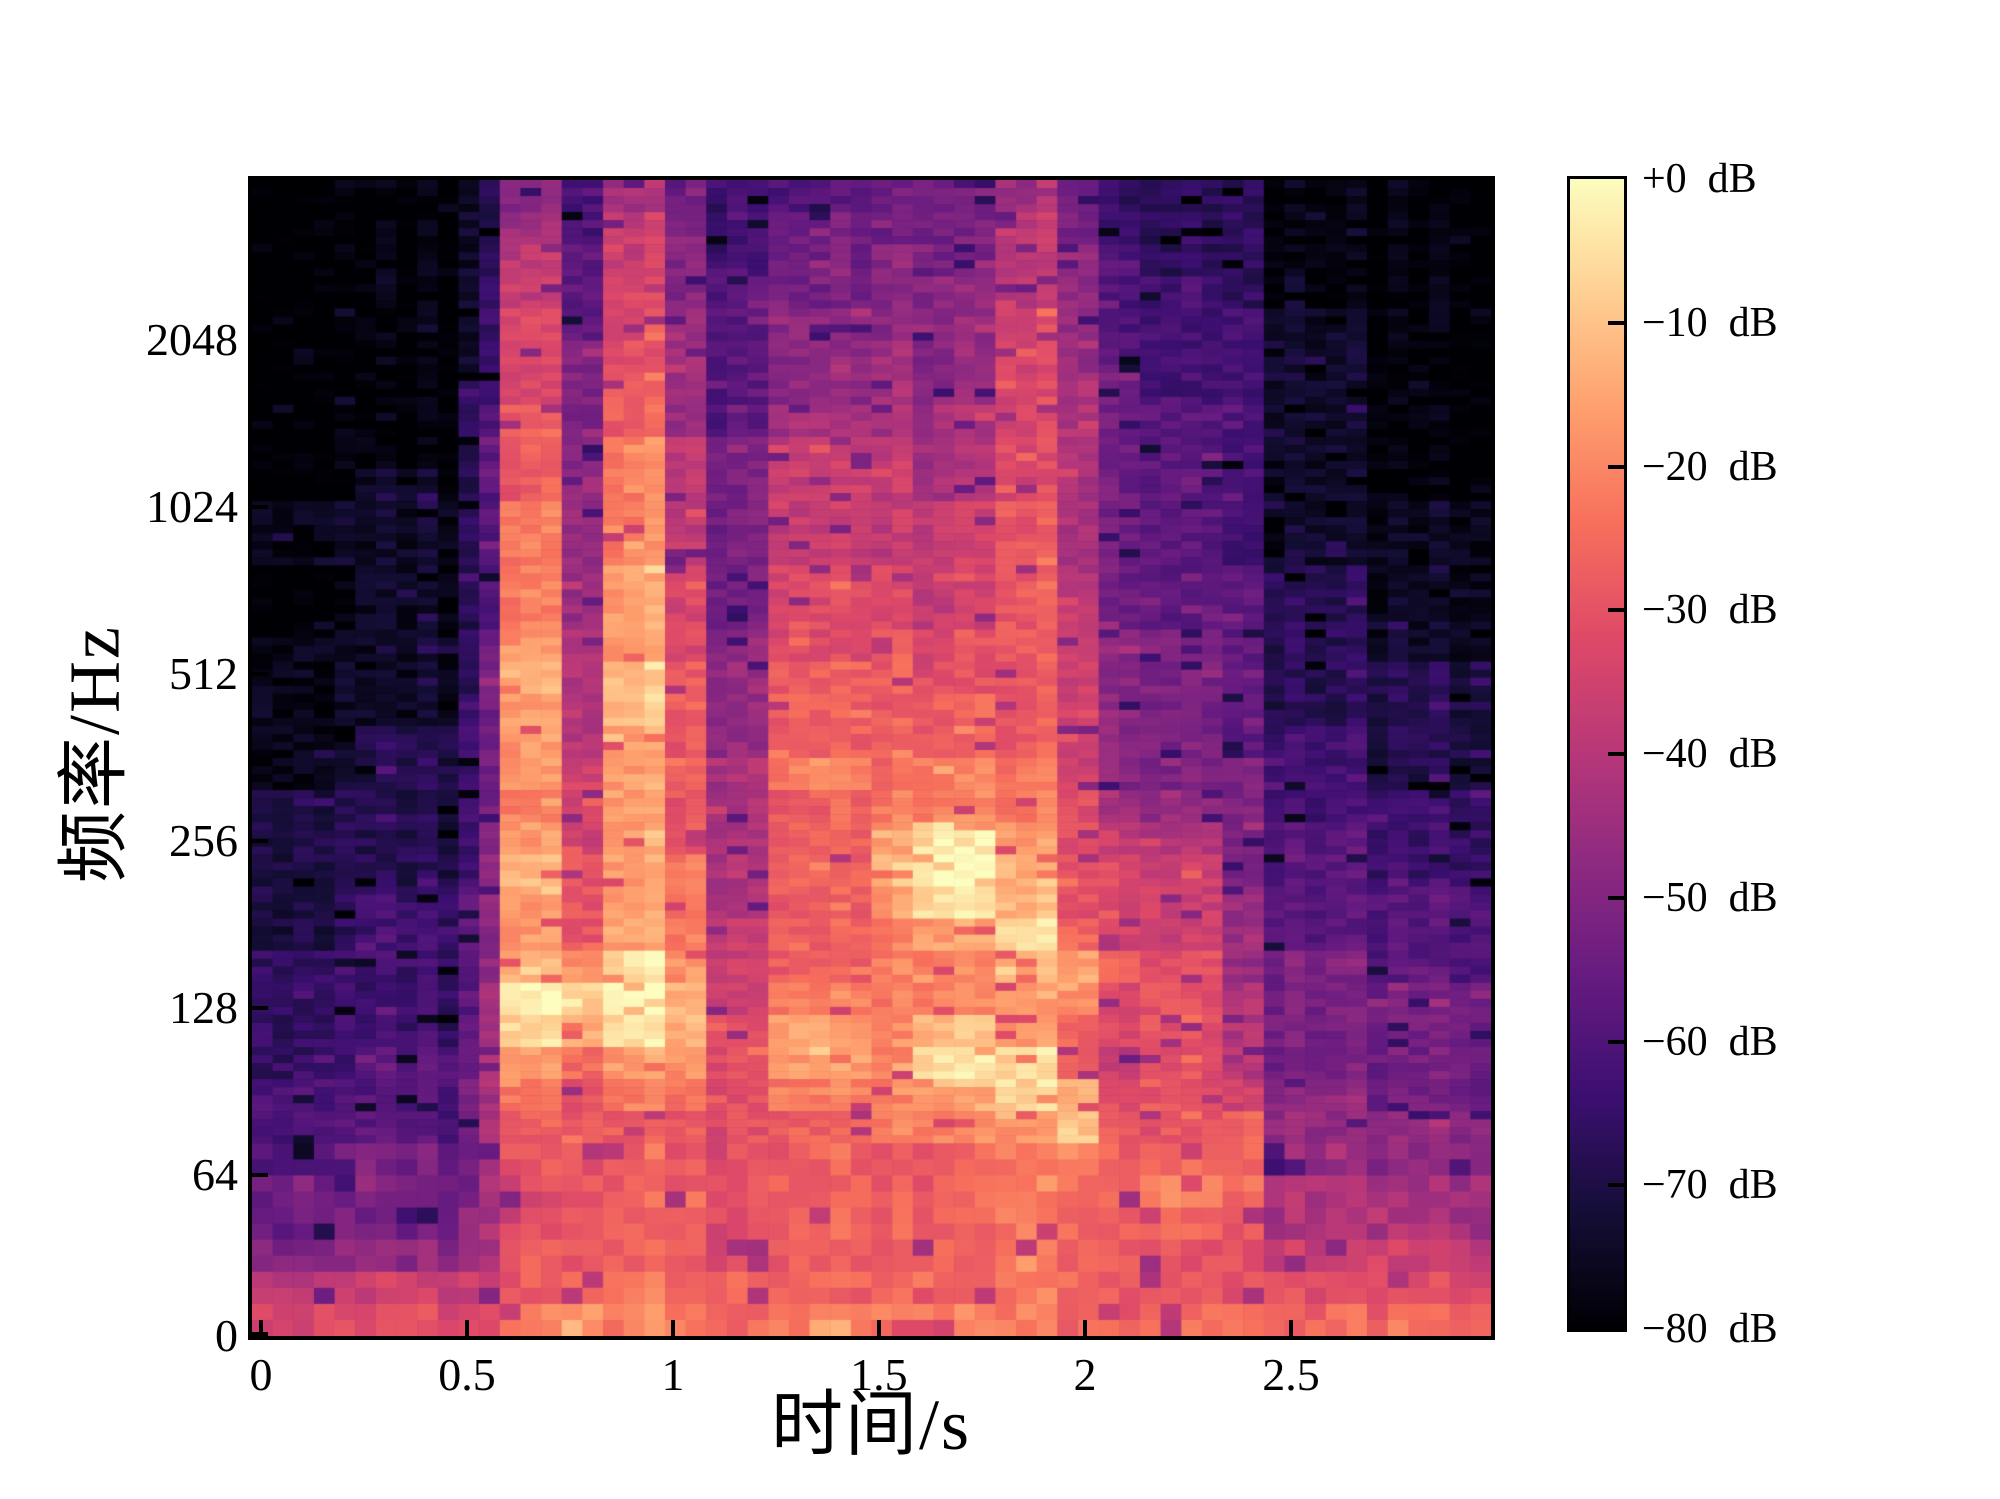 Image resolution: width=2000 pixels, height=1499 pixels. Describe the element at coordinates (1710, 1185) in the screenshot. I see `colorbar-tick-label: −70 dB` at that location.